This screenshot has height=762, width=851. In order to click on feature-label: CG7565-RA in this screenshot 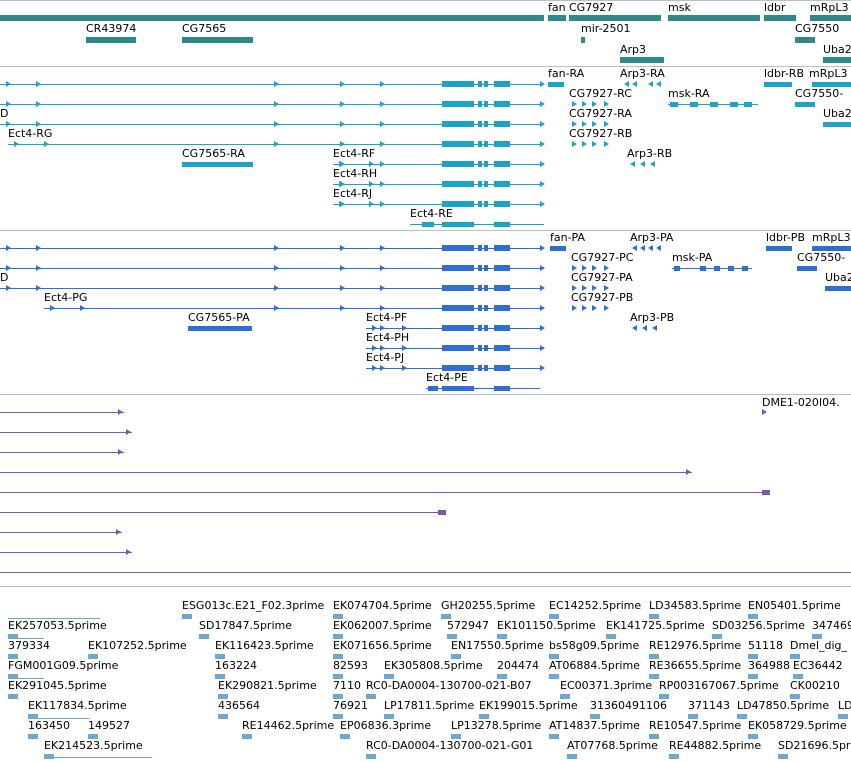, I will do `click(213, 153)`.